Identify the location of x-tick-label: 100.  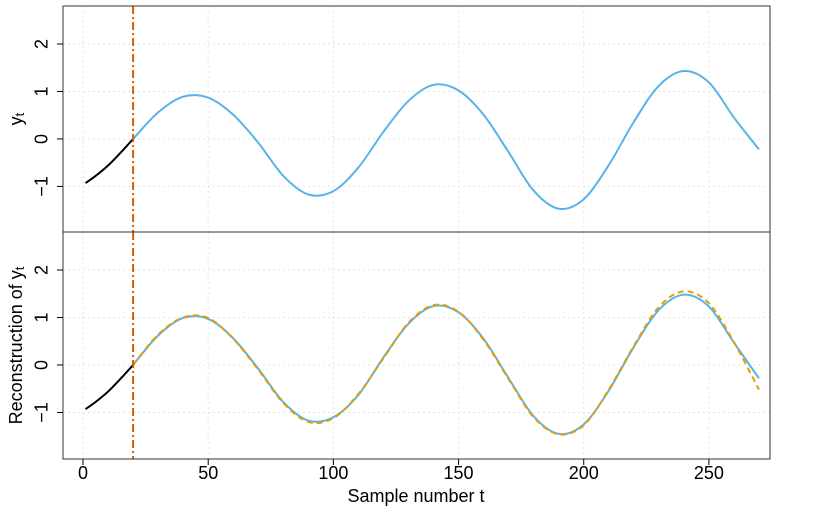
(333, 473).